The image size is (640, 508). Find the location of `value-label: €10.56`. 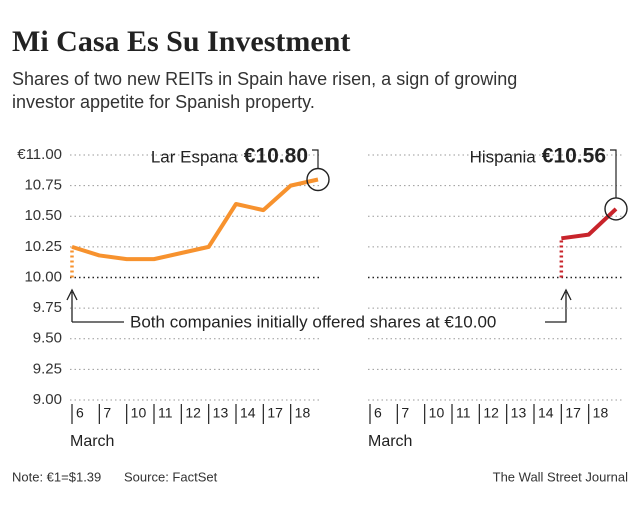

value-label: €10.56 is located at coordinates (574, 156).